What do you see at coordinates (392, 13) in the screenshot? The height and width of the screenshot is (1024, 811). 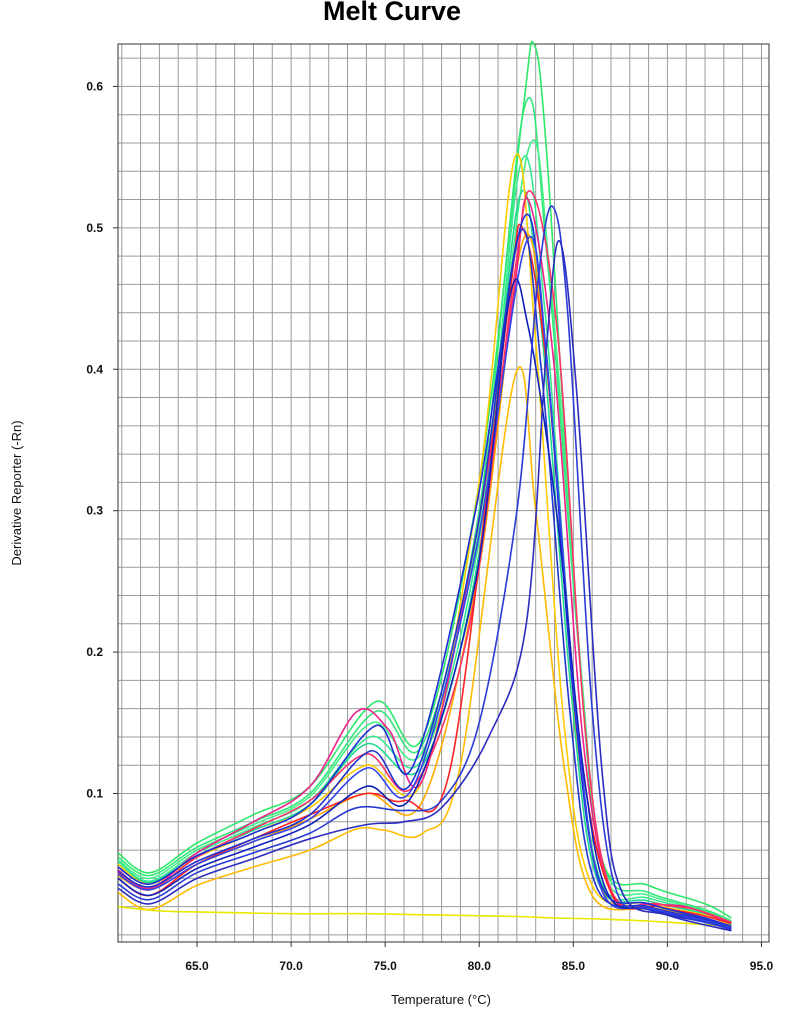 I see `chart-title: Melt Curve` at bounding box center [392, 13].